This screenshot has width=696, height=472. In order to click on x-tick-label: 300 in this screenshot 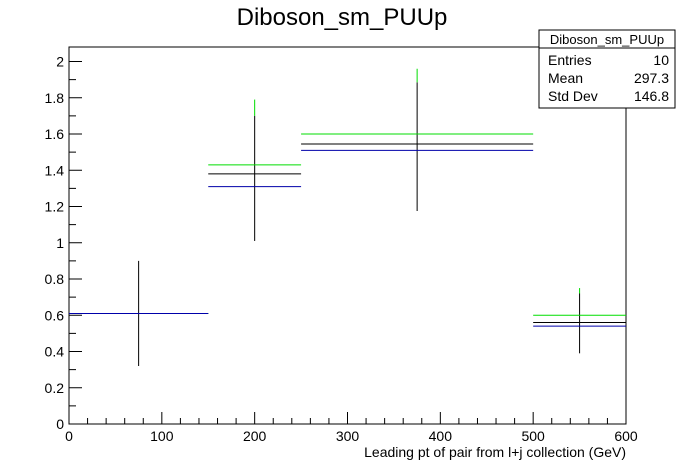, I will do `click(348, 436)`.